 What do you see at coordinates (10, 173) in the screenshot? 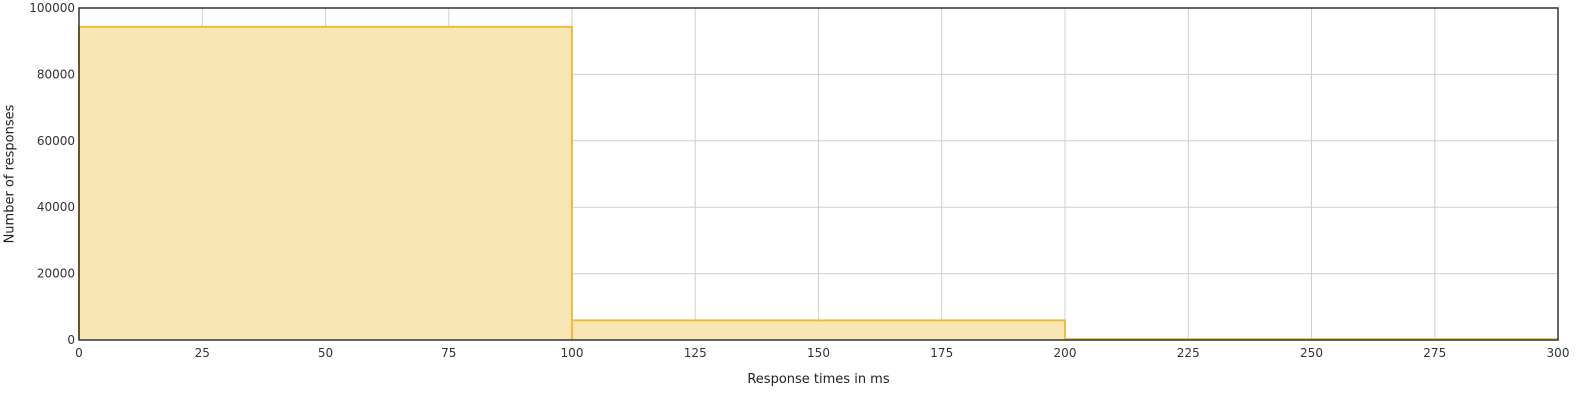
I see `y-axis-title: Number of responses` at bounding box center [10, 173].